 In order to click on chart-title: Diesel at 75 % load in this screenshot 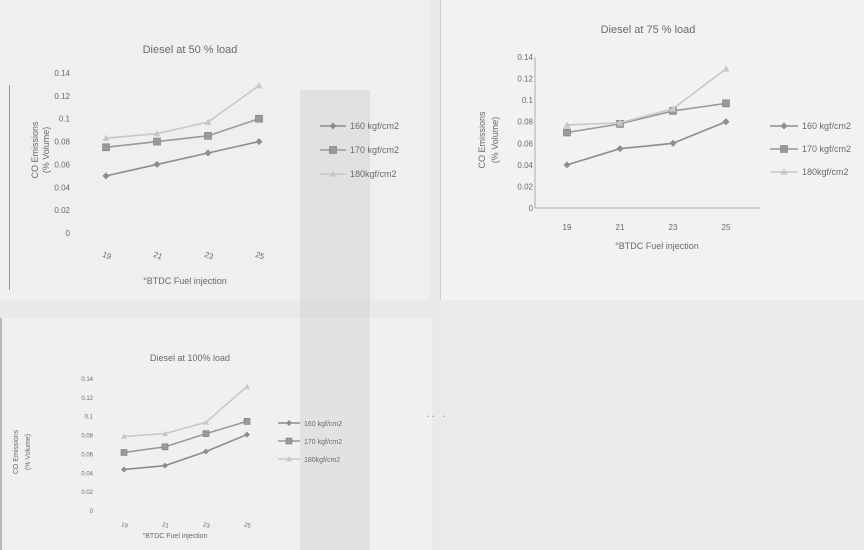, I will do `click(648, 30)`.